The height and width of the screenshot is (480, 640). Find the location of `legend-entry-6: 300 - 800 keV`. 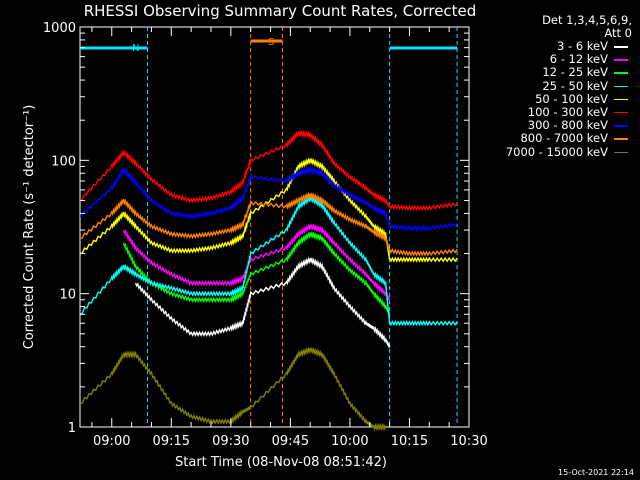

legend-entry-6: 300 - 800 keV is located at coordinates (554, 125).